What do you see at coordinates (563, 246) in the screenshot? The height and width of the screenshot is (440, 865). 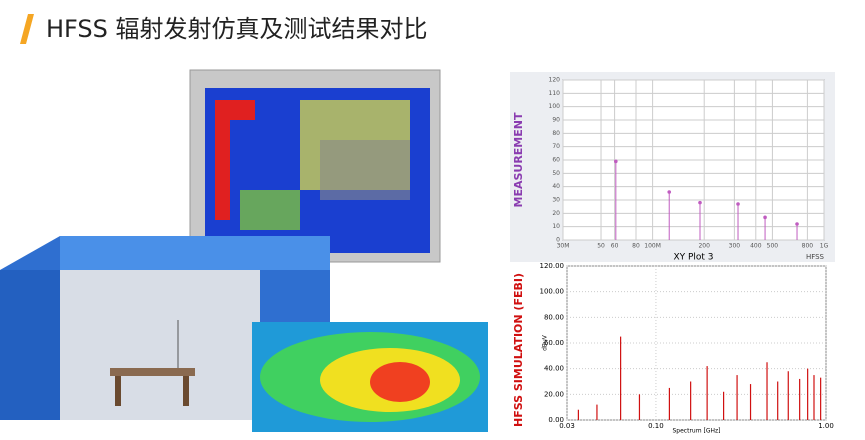 I see `x-tick-label: 30M` at bounding box center [563, 246].